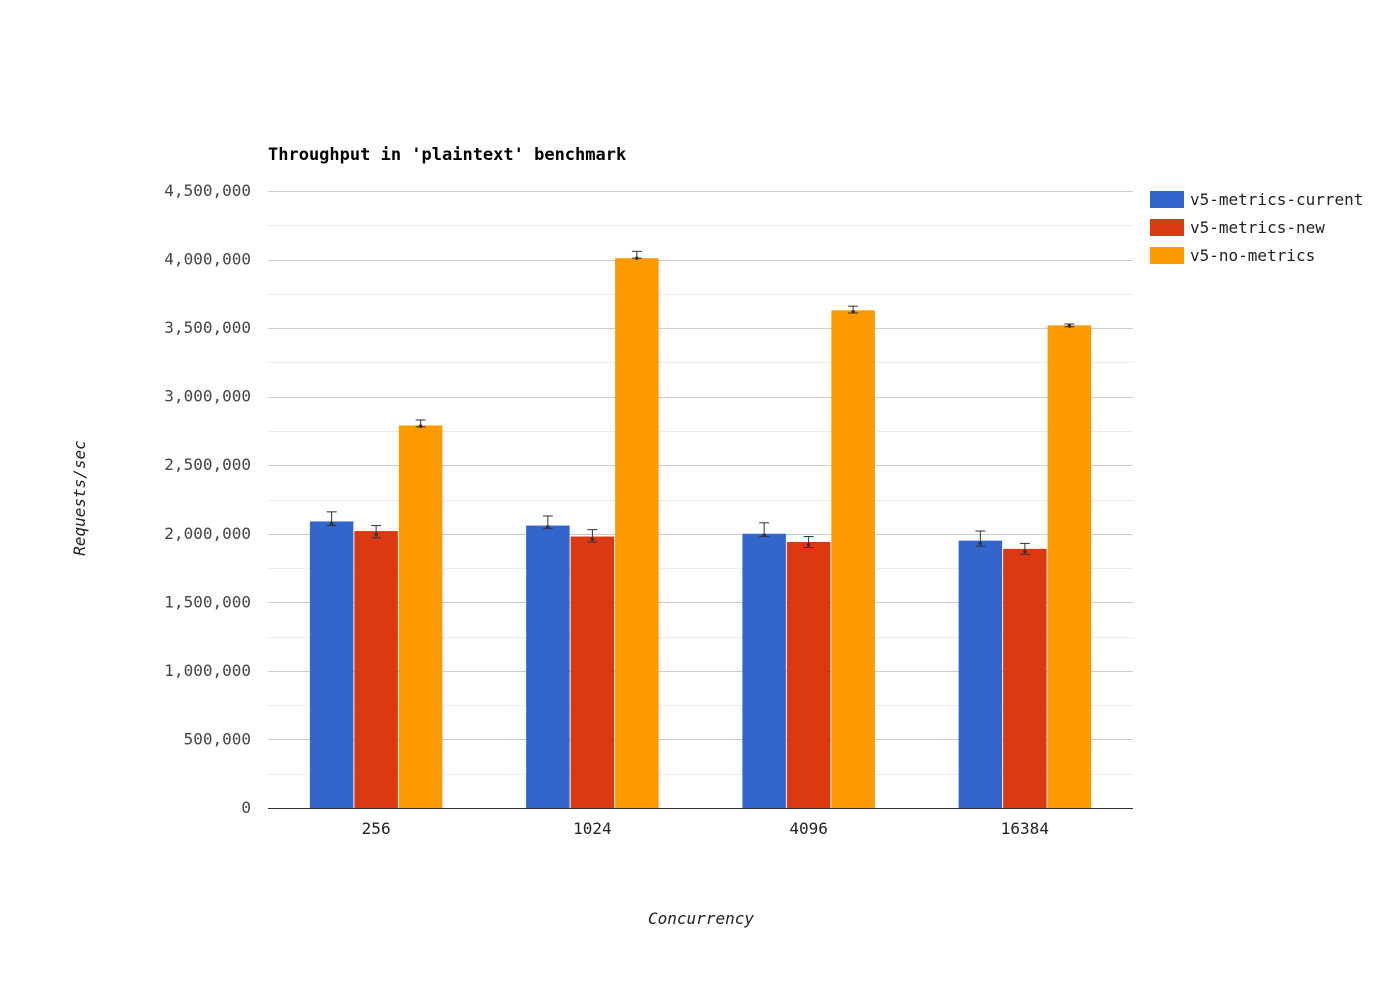 The width and height of the screenshot is (1400, 1005). Describe the element at coordinates (705, 828) in the screenshot. I see `x-axis-ticks: 256 1024 4096 16384` at that location.